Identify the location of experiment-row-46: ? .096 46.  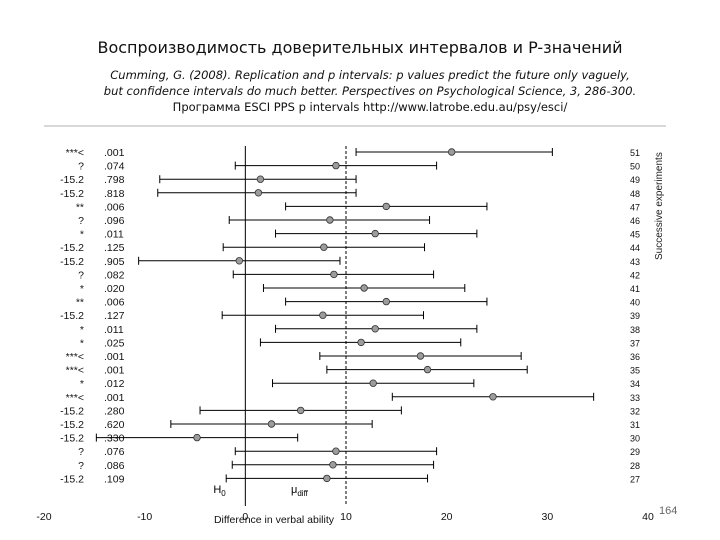
(359, 221).